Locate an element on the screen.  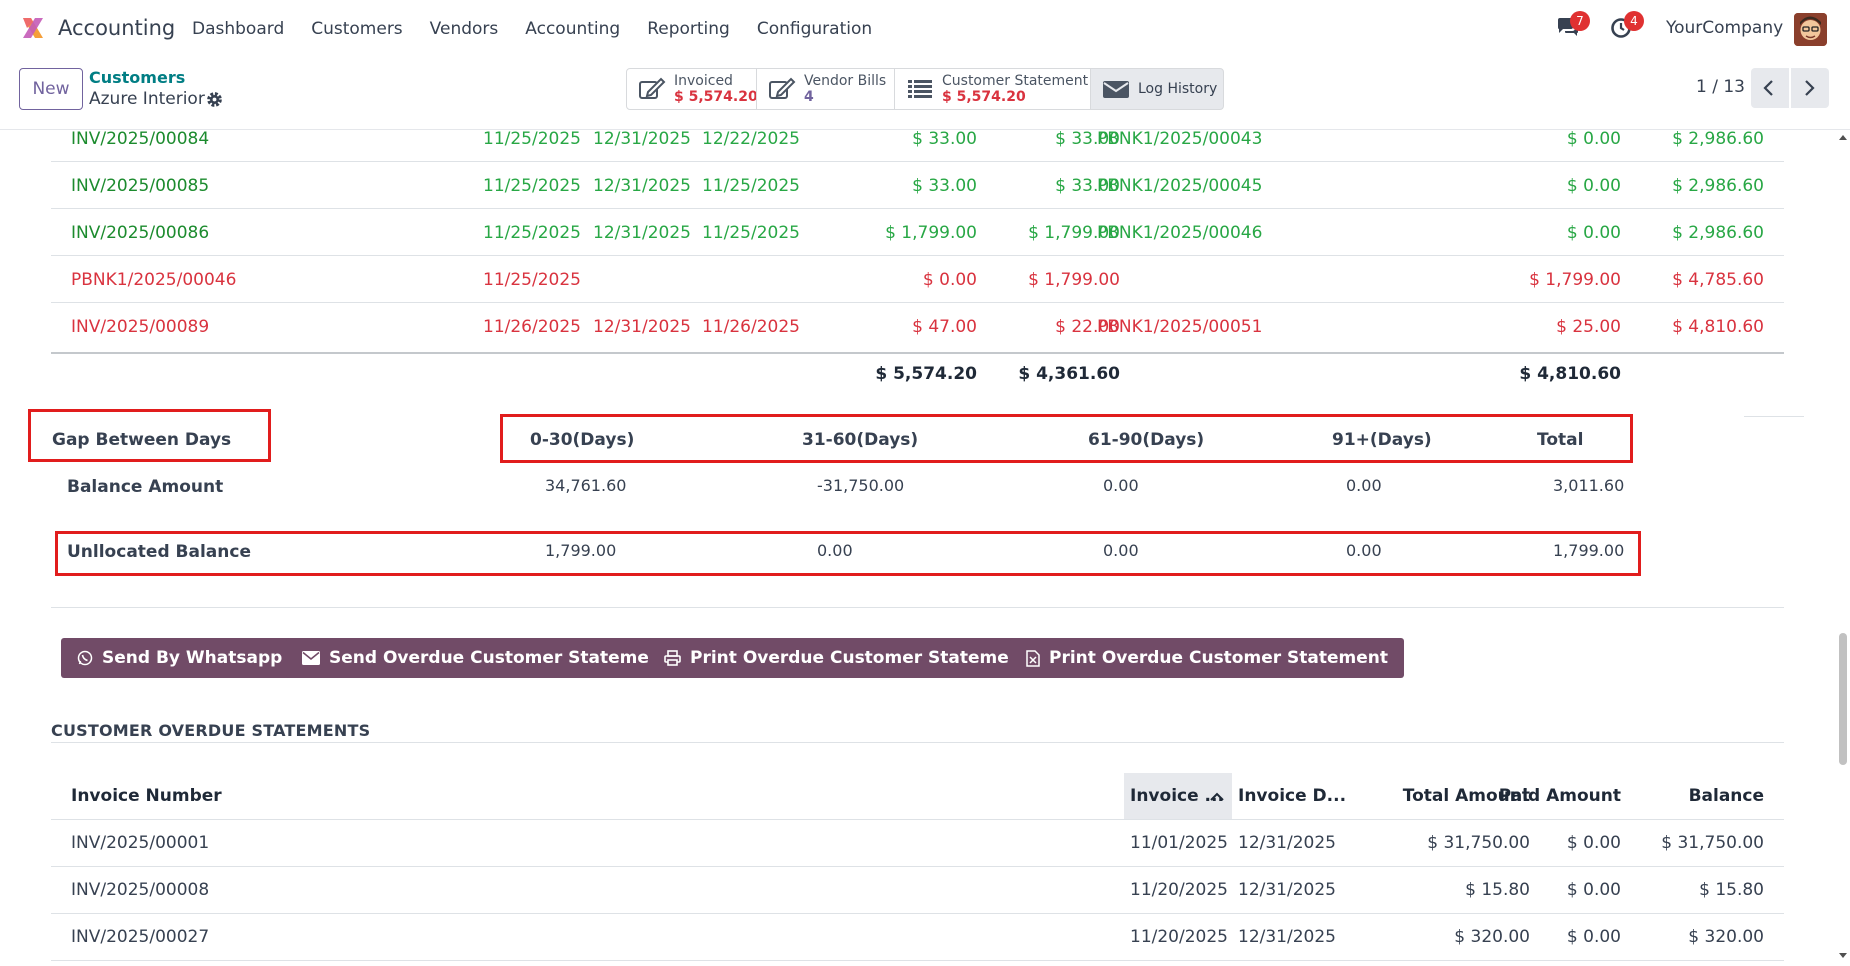
app-logo-icon is located at coordinates (33, 28).